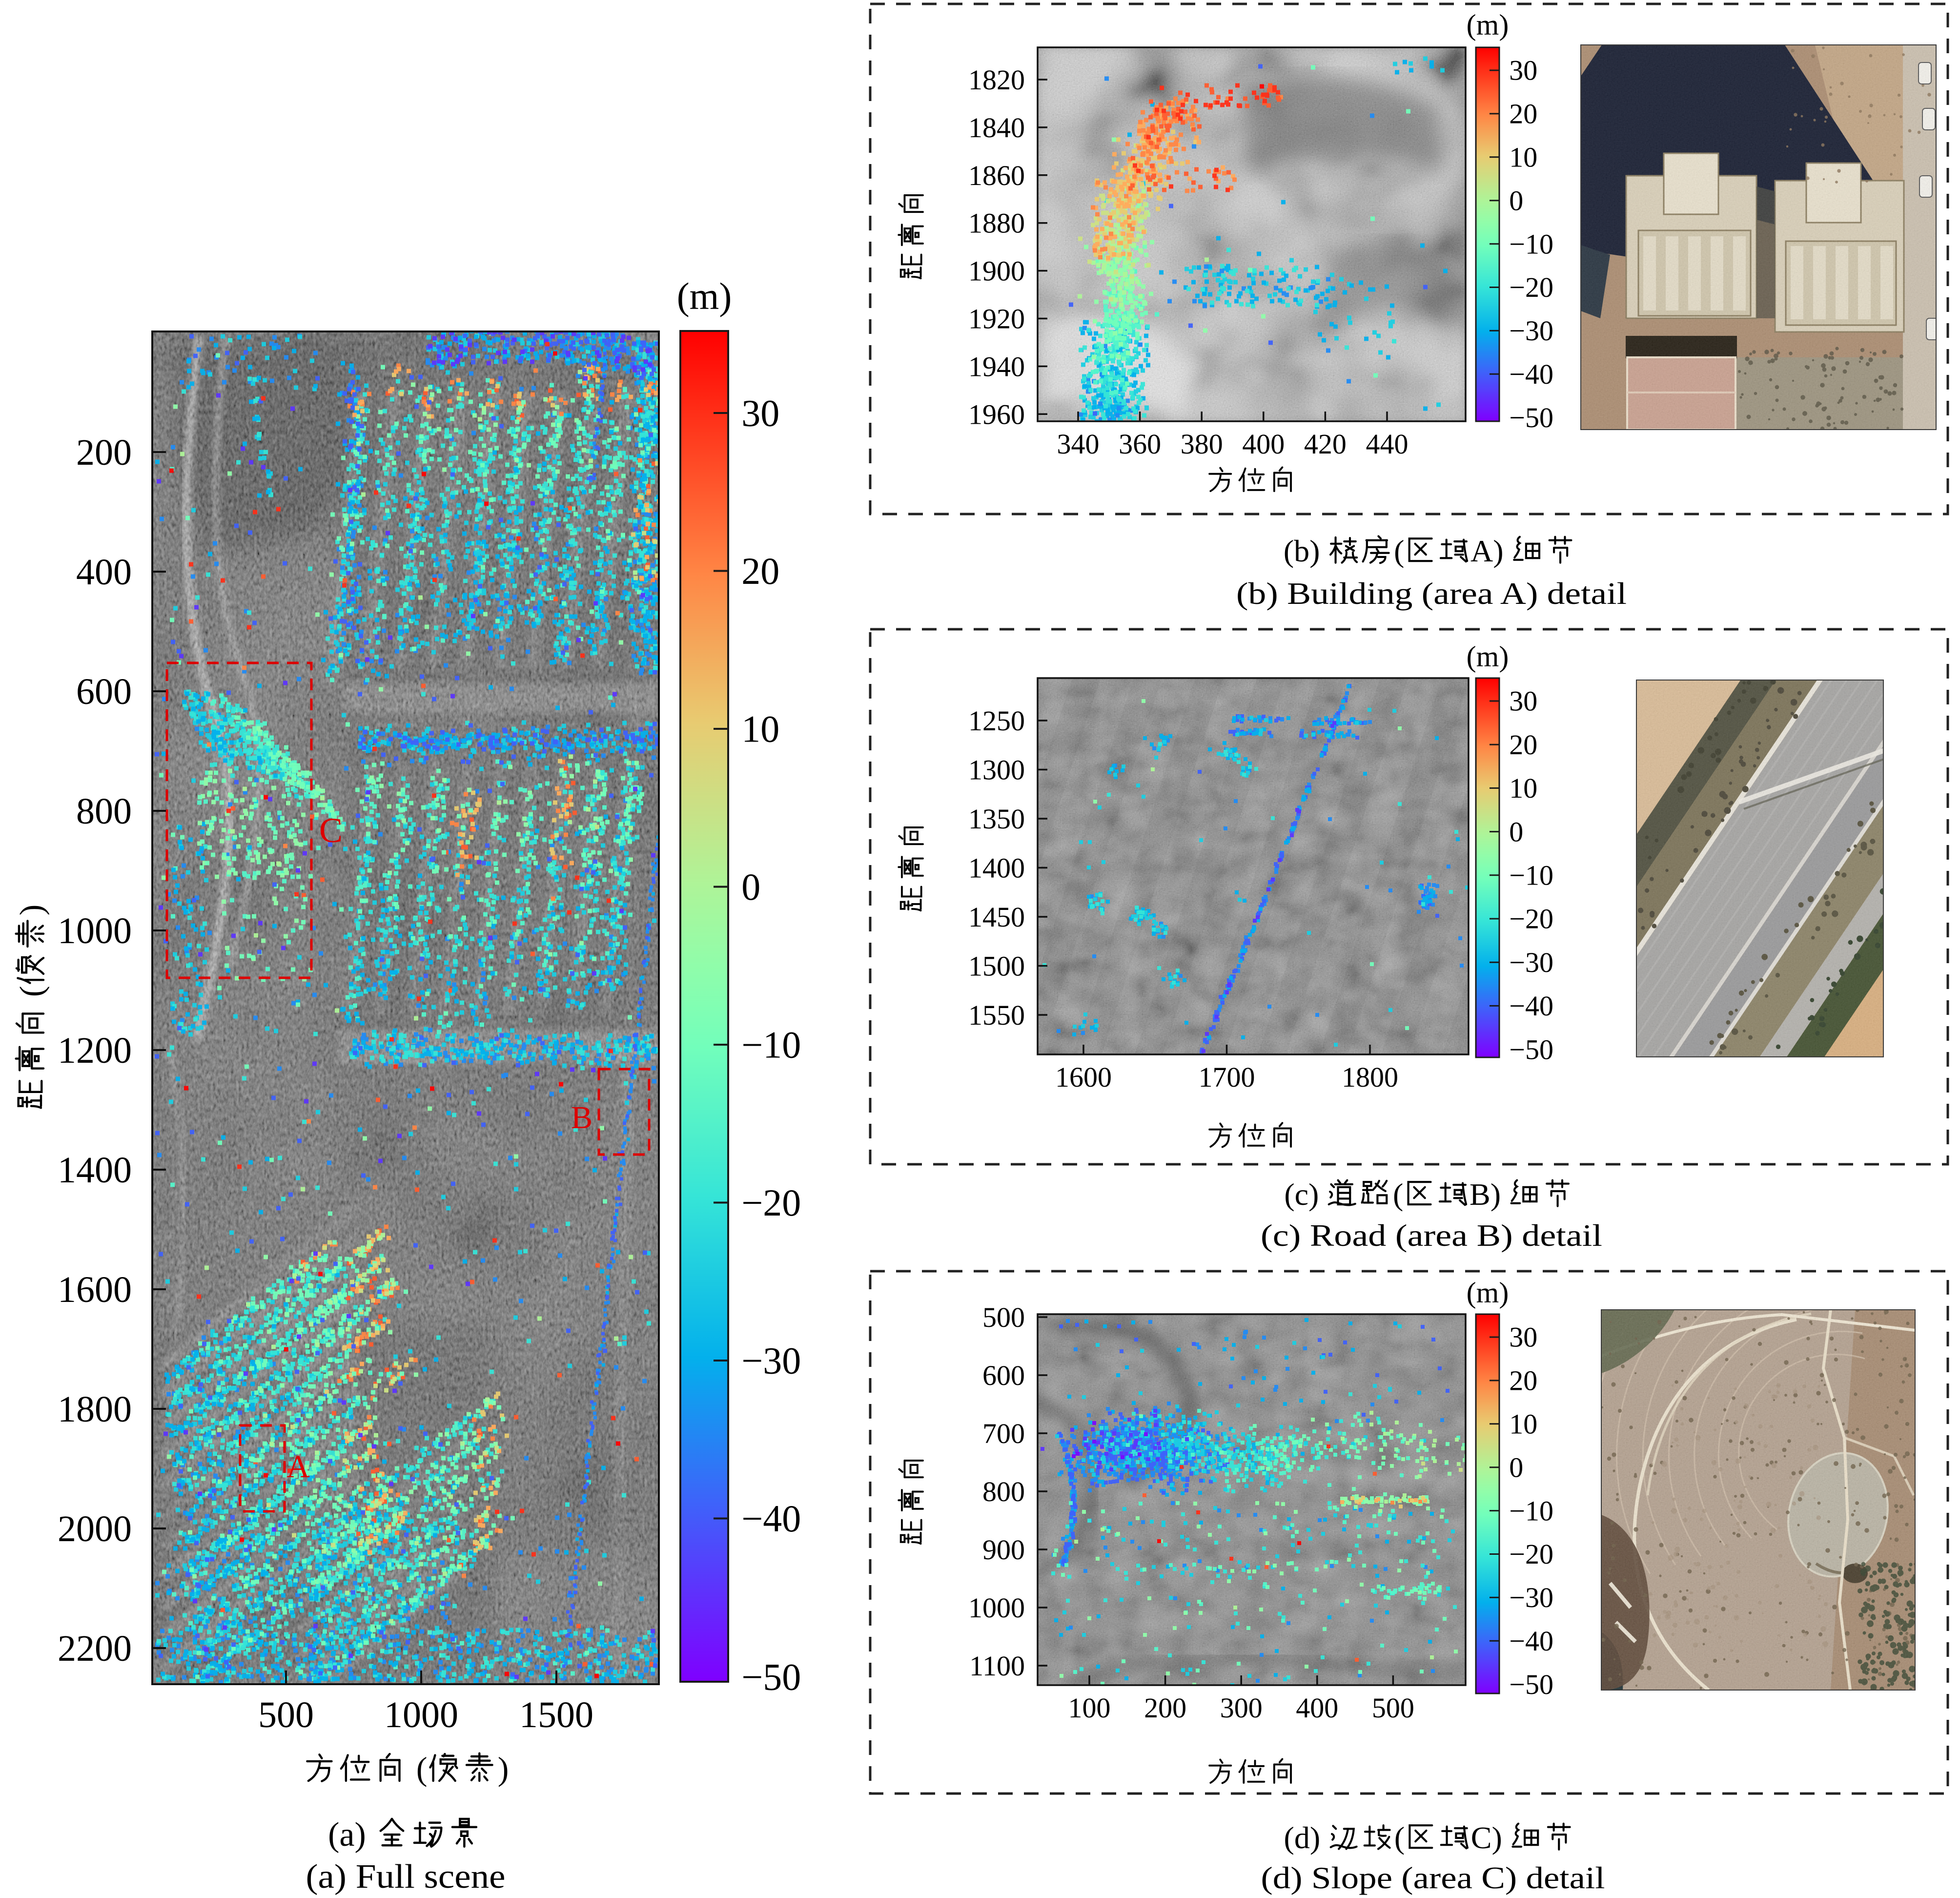 This screenshot has width=1960, height=1898. I want to click on svg-text: 420, so click(1325, 444).